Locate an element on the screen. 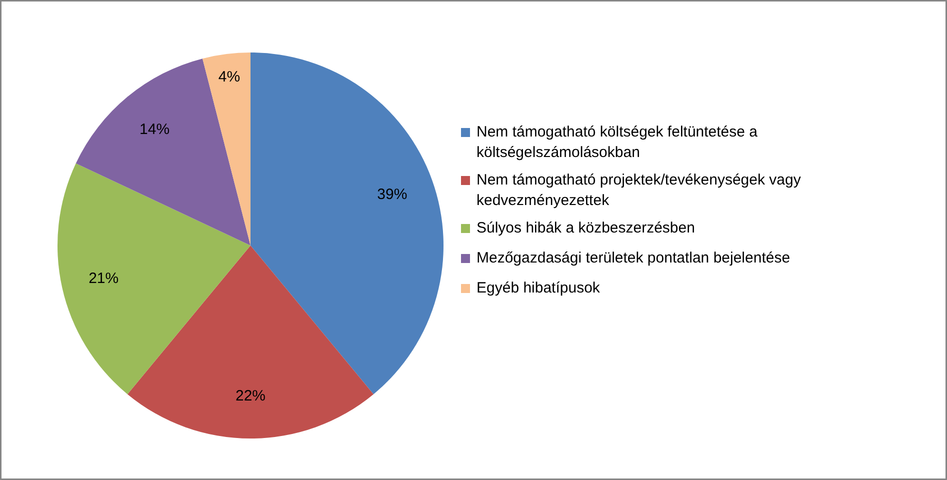 The width and height of the screenshot is (947, 480). data-label: 39% is located at coordinates (392, 195).